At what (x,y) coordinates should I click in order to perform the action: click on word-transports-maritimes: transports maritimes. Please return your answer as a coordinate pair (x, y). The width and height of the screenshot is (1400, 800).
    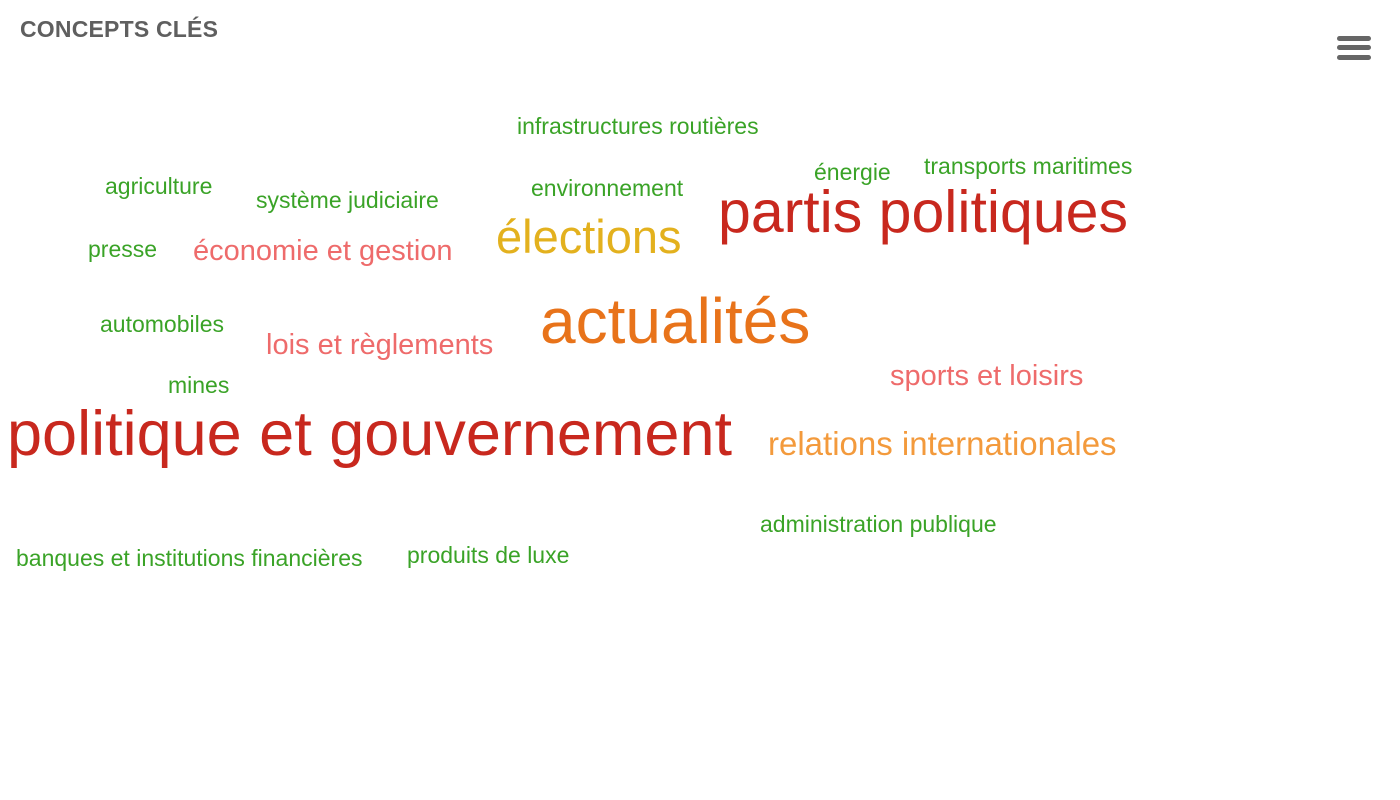
    Looking at the image, I should click on (1028, 166).